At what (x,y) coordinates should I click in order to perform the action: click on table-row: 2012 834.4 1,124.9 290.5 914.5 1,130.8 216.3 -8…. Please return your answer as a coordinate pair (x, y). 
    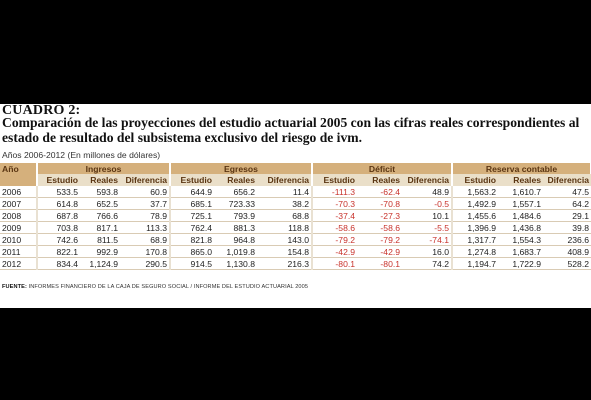
    Looking at the image, I should click on (295, 263).